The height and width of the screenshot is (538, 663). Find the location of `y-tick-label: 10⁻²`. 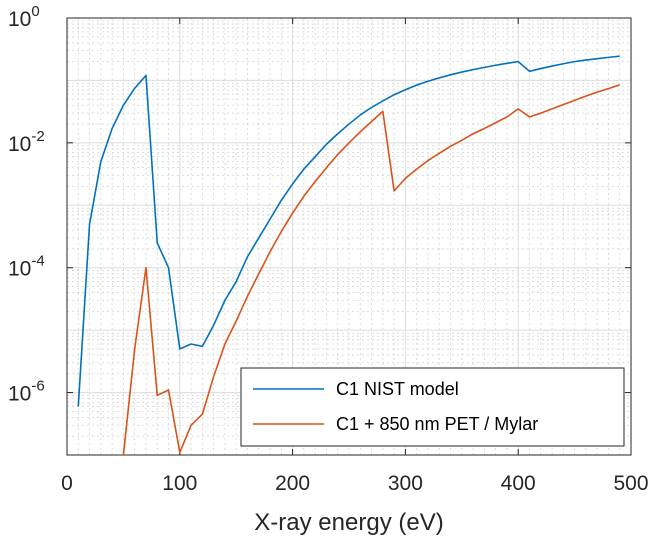

y-tick-label: 10⁻² is located at coordinates (26, 142).